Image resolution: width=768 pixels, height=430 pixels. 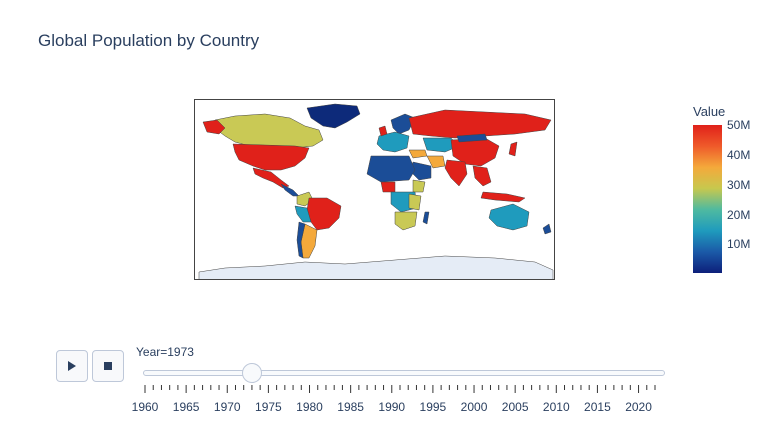 What do you see at coordinates (324, 214) in the screenshot?
I see `region-brazil` at bounding box center [324, 214].